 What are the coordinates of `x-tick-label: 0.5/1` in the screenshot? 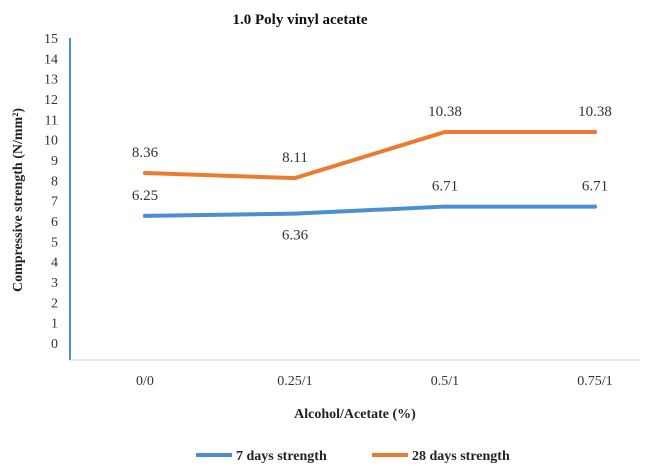 It's located at (445, 381).